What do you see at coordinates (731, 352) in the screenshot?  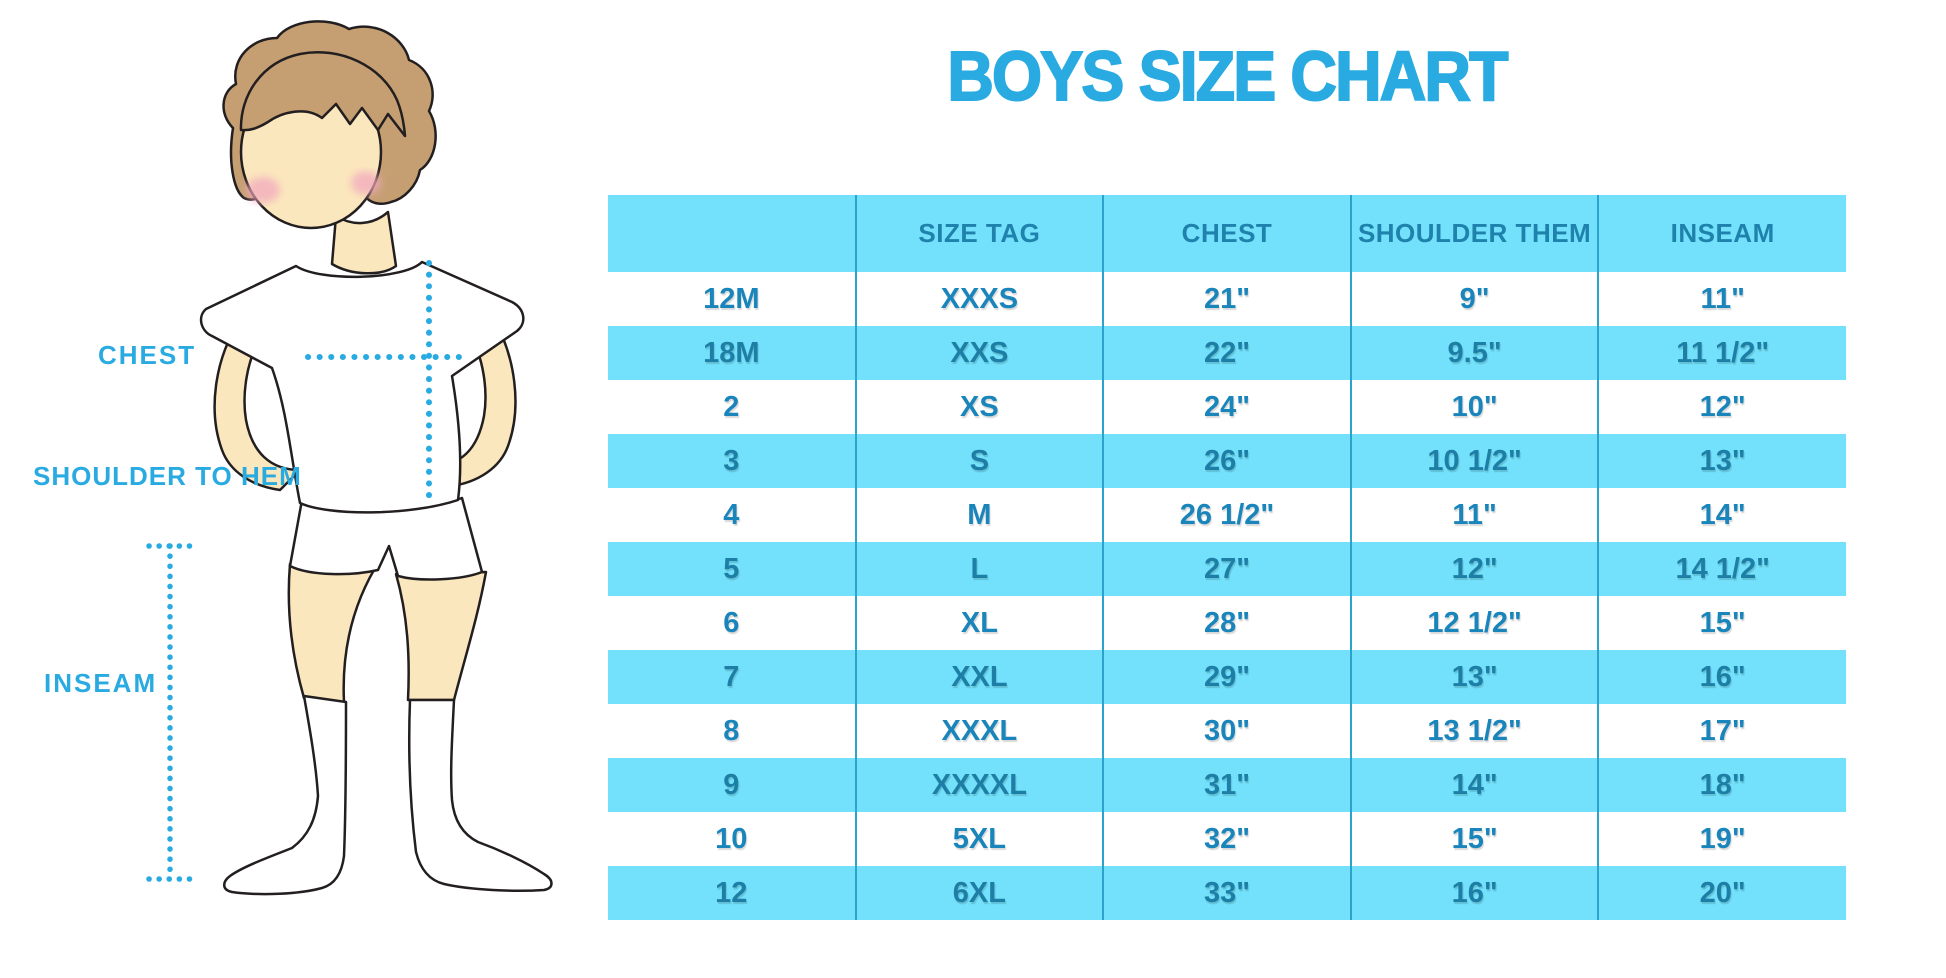 I see `cell-size: 18M` at bounding box center [731, 352].